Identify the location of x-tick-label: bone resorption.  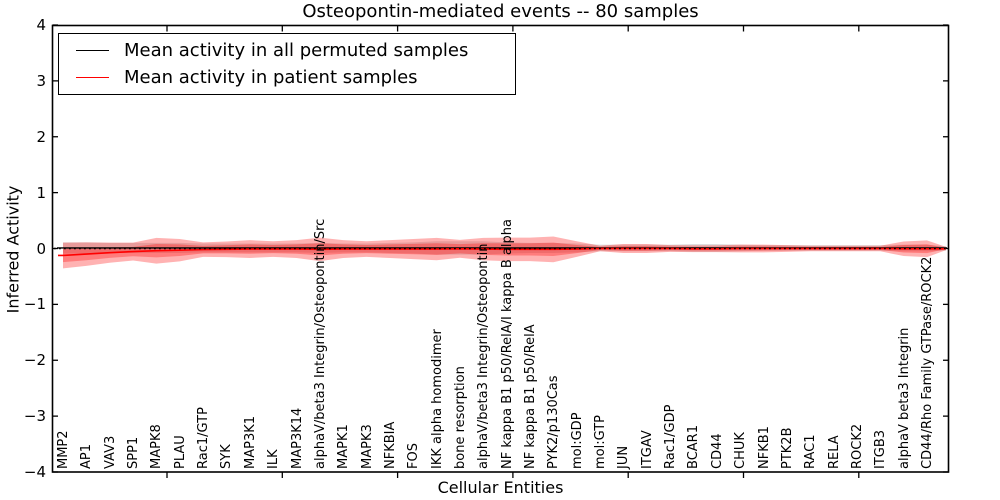
(460, 417).